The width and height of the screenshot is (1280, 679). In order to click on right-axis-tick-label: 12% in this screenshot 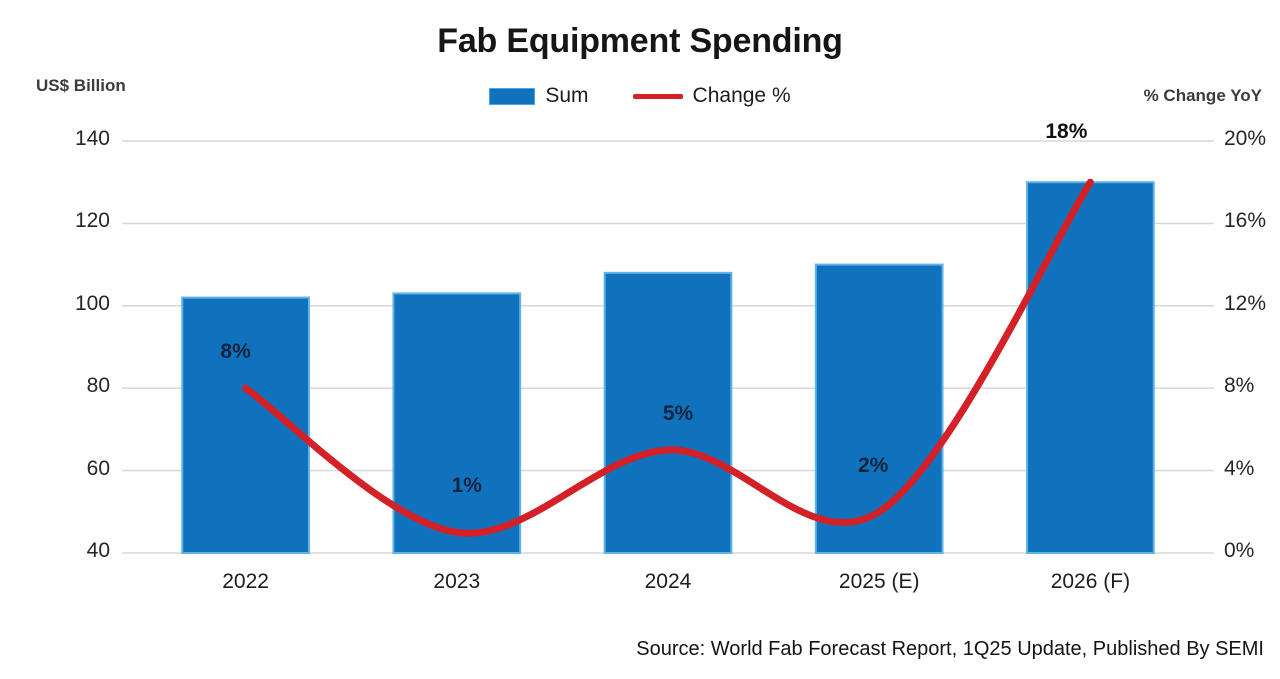, I will do `click(1245, 303)`.